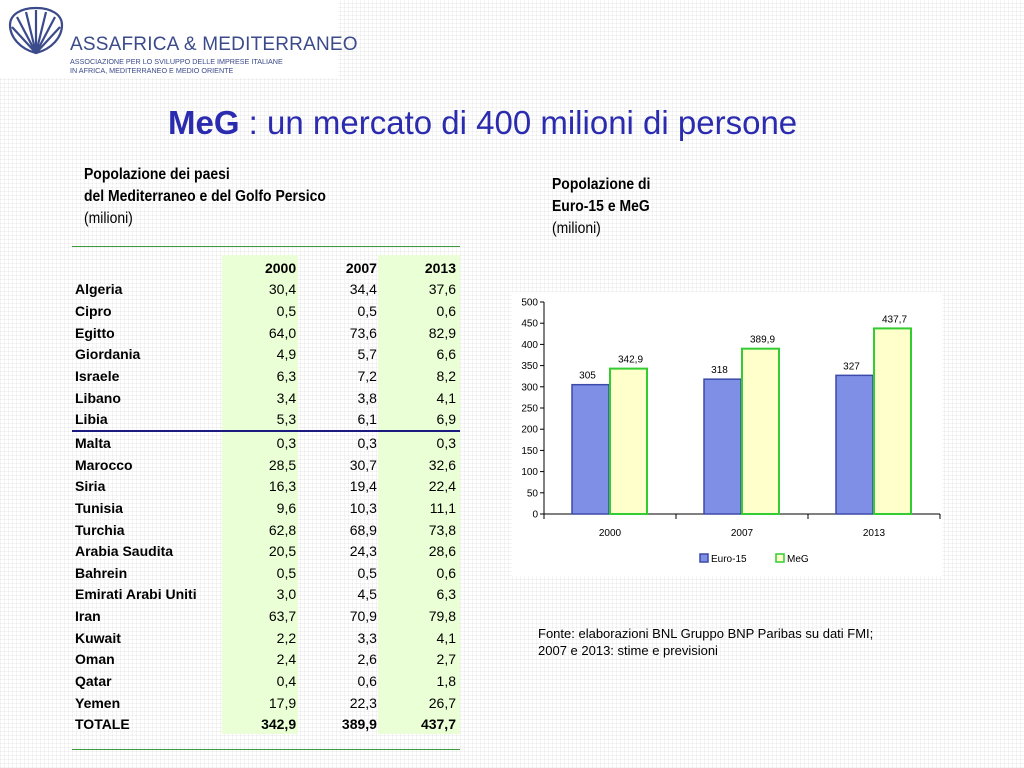 This screenshot has width=1024, height=768. Describe the element at coordinates (266, 573) in the screenshot. I see `table-row: Bahrein 0,5 0,5 0,6` at that location.